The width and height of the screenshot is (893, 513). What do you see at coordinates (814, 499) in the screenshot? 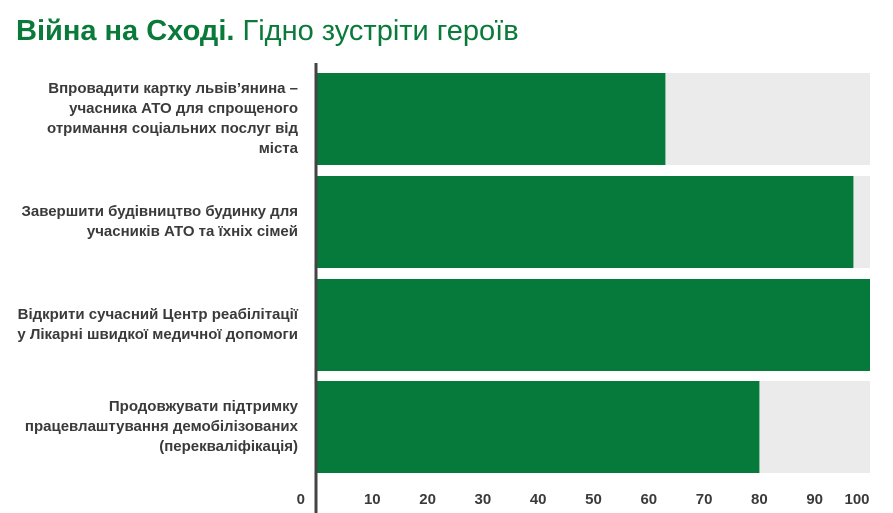
I see `x-tick-label: 90` at bounding box center [814, 499].